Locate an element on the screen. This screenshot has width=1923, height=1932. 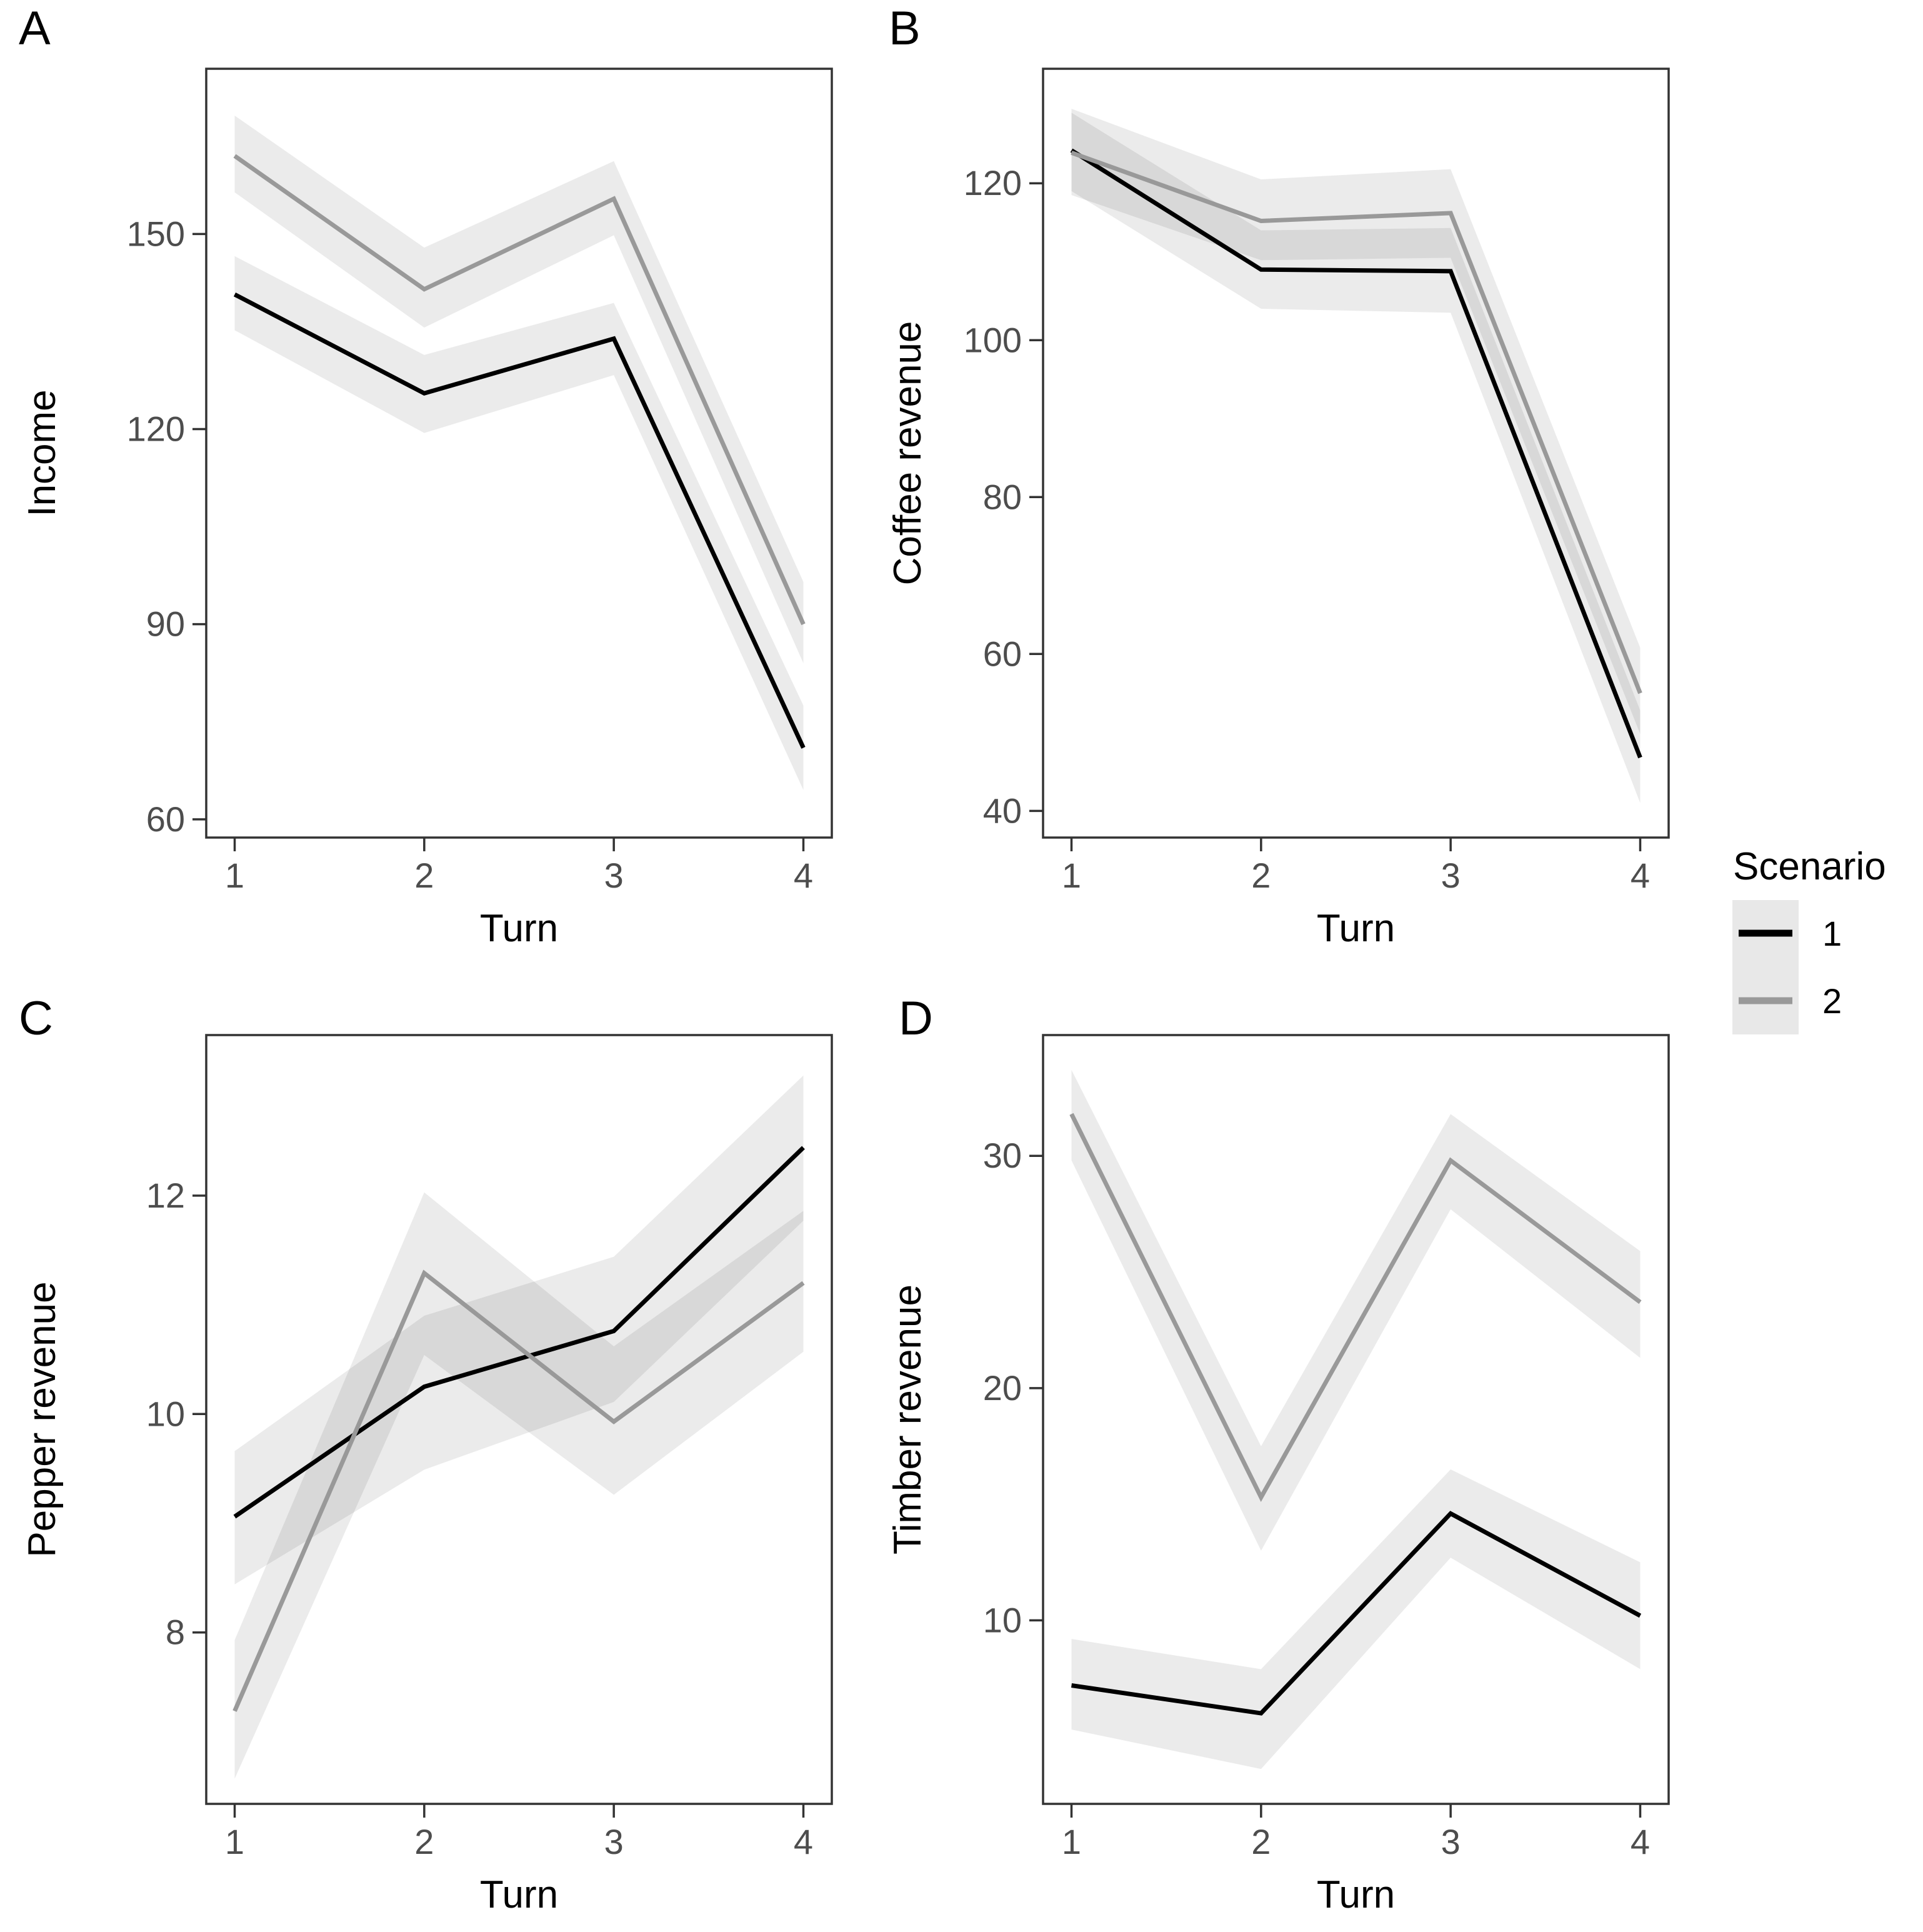
y-axis-tick-label: 20 is located at coordinates (1002, 1388).